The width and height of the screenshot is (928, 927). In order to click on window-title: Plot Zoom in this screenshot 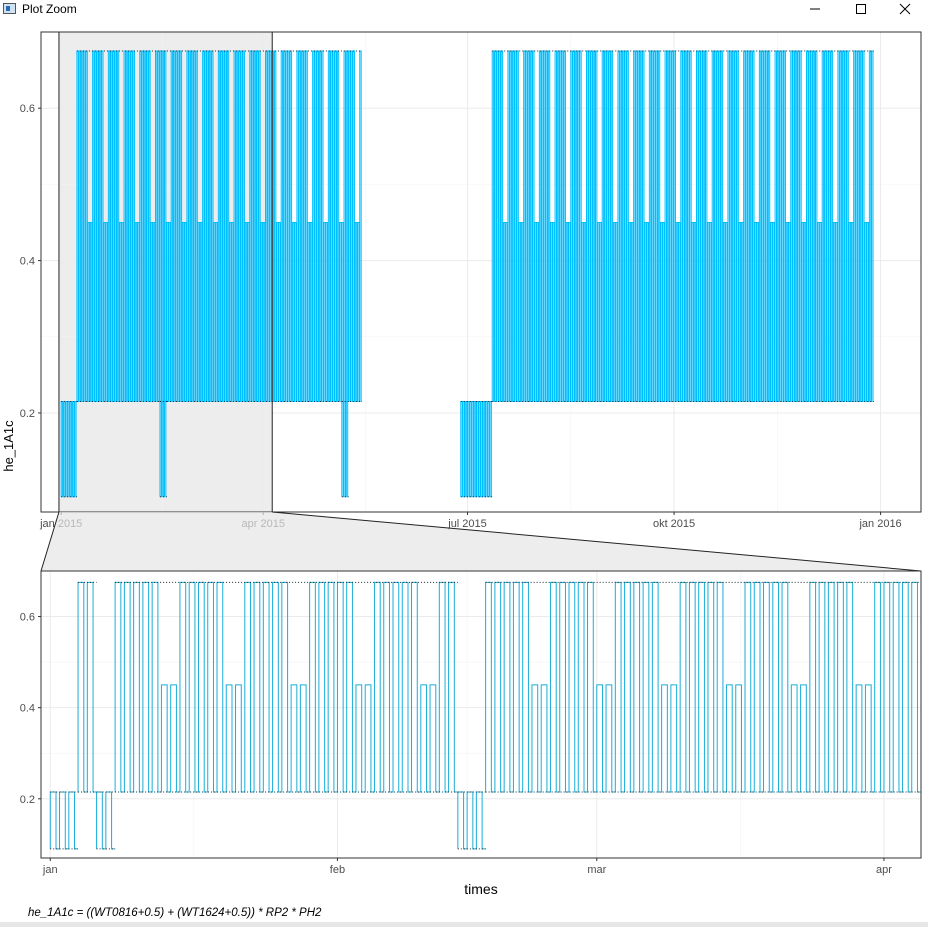, I will do `click(49, 9)`.